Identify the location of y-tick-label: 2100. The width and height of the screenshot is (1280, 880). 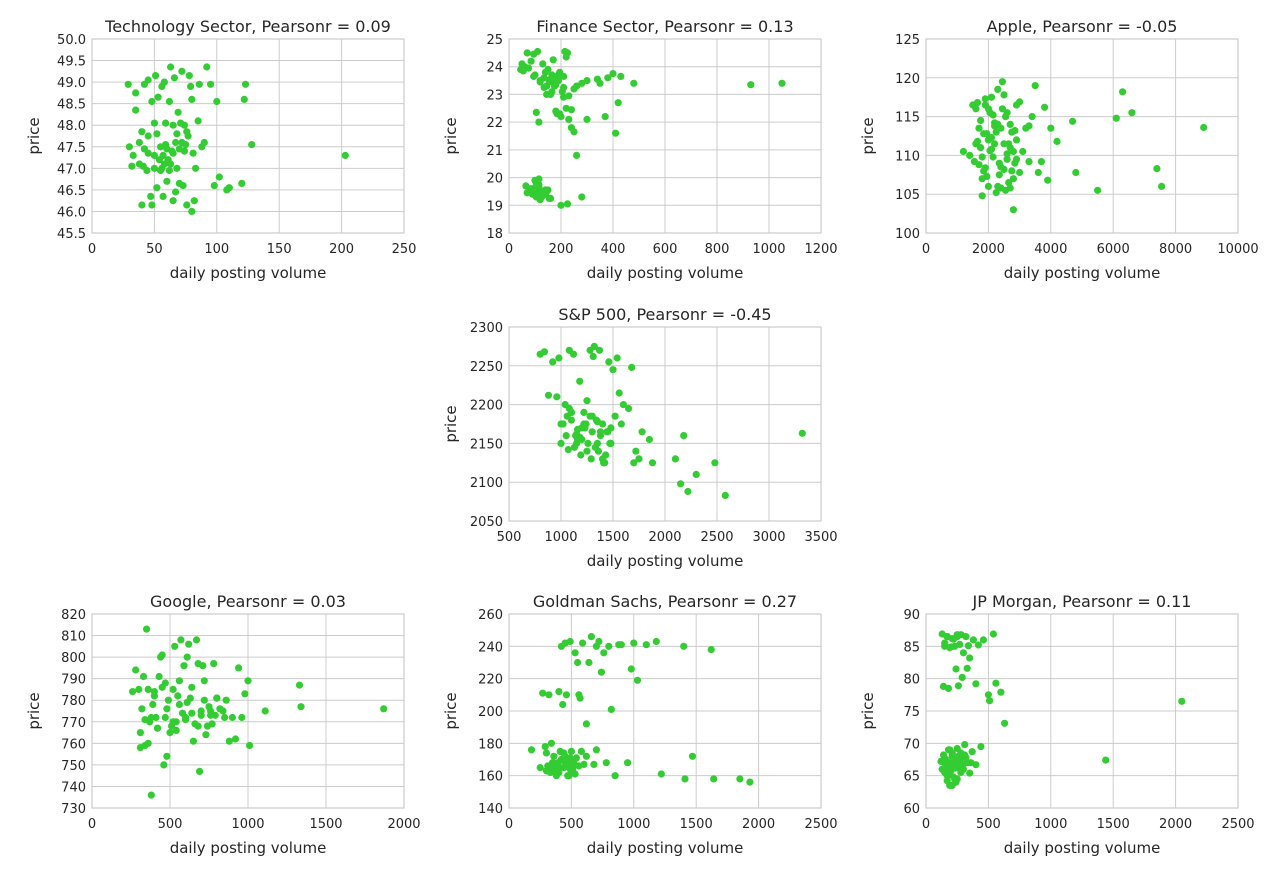
(486, 483).